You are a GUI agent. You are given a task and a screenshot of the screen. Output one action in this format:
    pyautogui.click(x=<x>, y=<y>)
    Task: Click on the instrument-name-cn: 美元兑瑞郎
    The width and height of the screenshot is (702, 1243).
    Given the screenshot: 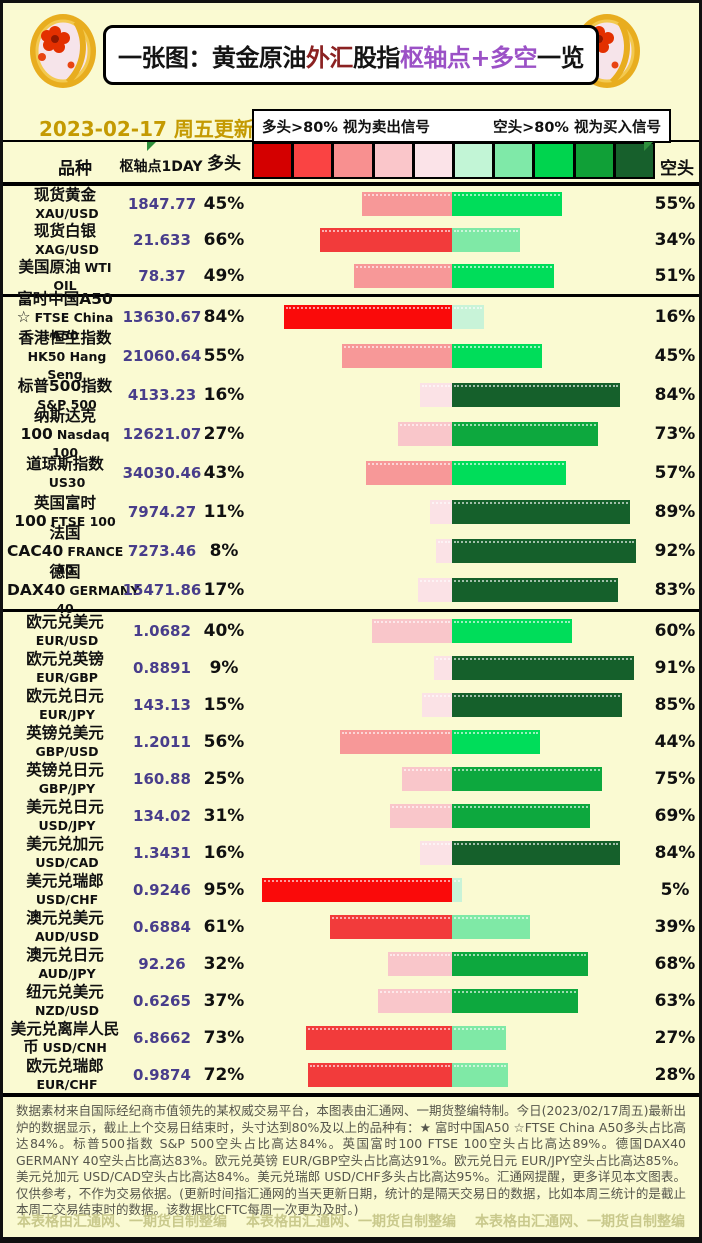 What is the action you would take?
    pyautogui.click(x=65, y=880)
    